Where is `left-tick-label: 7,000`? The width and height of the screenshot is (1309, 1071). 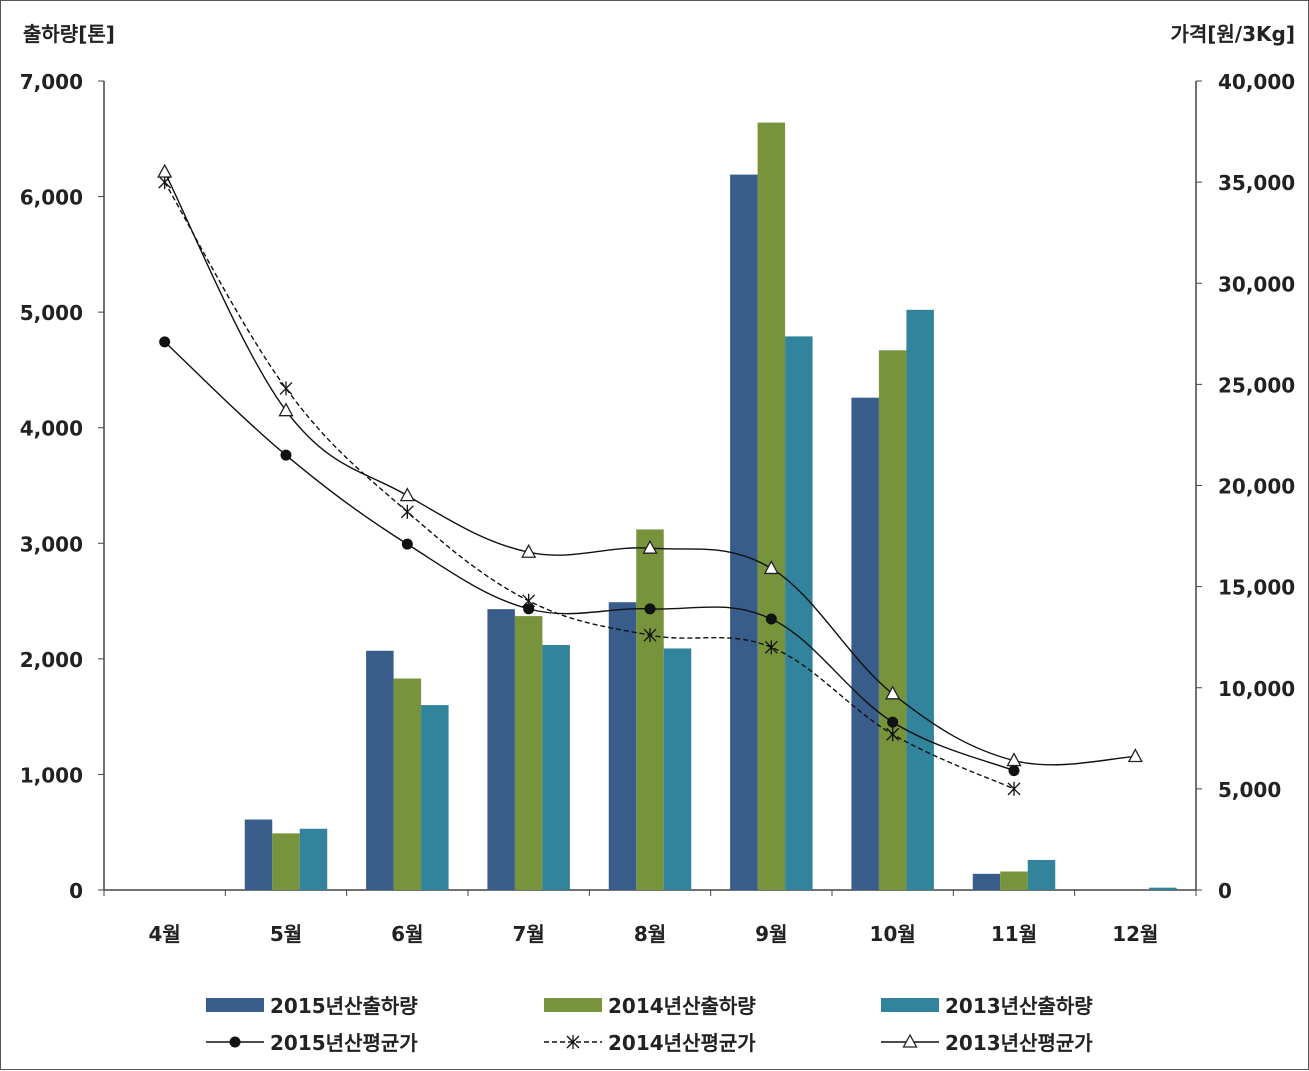
left-tick-label: 7,000 is located at coordinates (51, 82).